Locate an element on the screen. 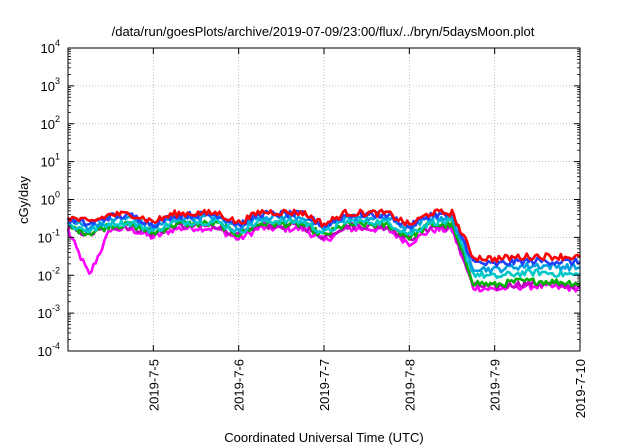  y-tick-label: 10⁻¹ is located at coordinates (49, 236).